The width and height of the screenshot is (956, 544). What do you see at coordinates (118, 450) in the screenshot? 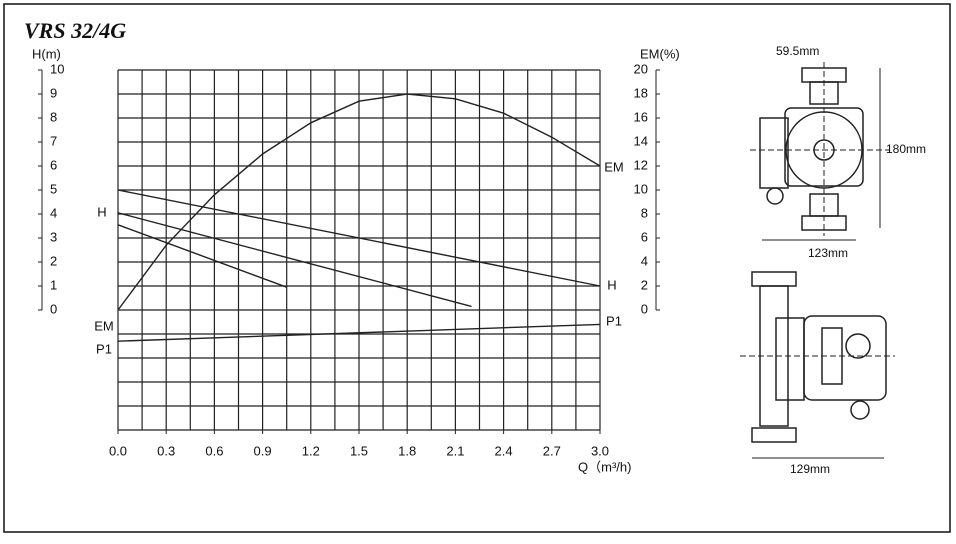
I see `x-tick-label: 0.0` at bounding box center [118, 450].